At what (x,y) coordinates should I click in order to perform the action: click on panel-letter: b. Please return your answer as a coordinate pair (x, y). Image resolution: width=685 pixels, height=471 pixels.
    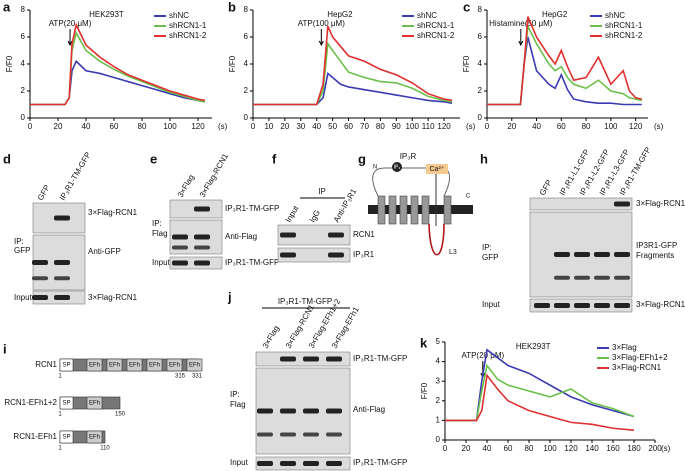
    Looking at the image, I should click on (232, 7).